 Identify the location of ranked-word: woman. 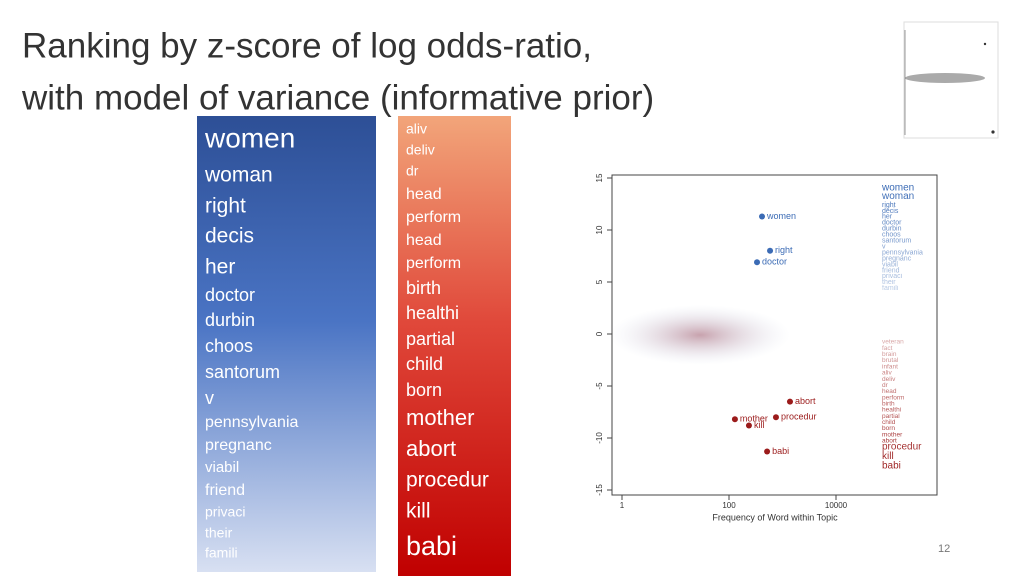
(238, 175).